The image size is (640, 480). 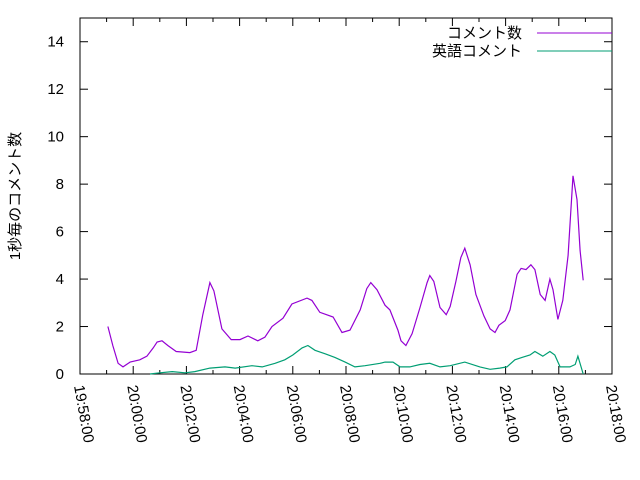 What do you see at coordinates (189, 414) in the screenshot?
I see `x-tick-label: 20:02:00` at bounding box center [189, 414].